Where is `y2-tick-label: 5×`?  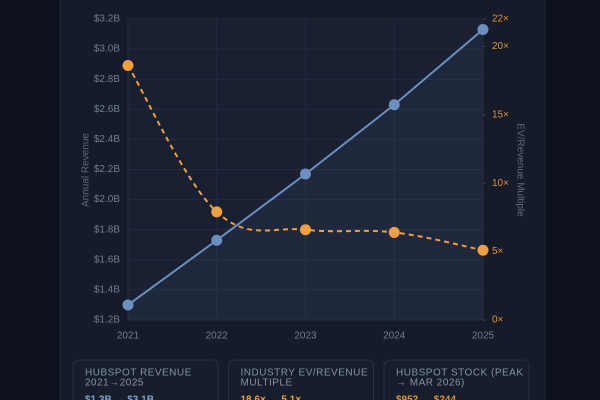 y2-tick-label: 5× is located at coordinates (498, 251).